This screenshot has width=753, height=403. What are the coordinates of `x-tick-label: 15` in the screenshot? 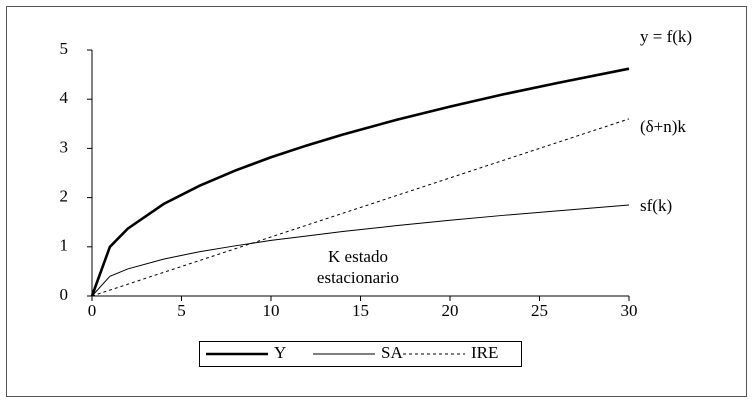 It's located at (360, 310).